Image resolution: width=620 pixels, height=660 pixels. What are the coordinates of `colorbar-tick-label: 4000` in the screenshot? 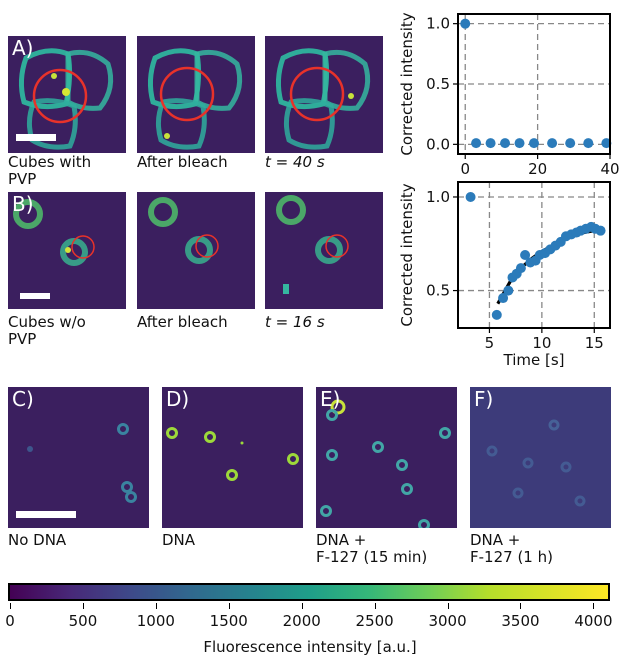 It's located at (593, 621).